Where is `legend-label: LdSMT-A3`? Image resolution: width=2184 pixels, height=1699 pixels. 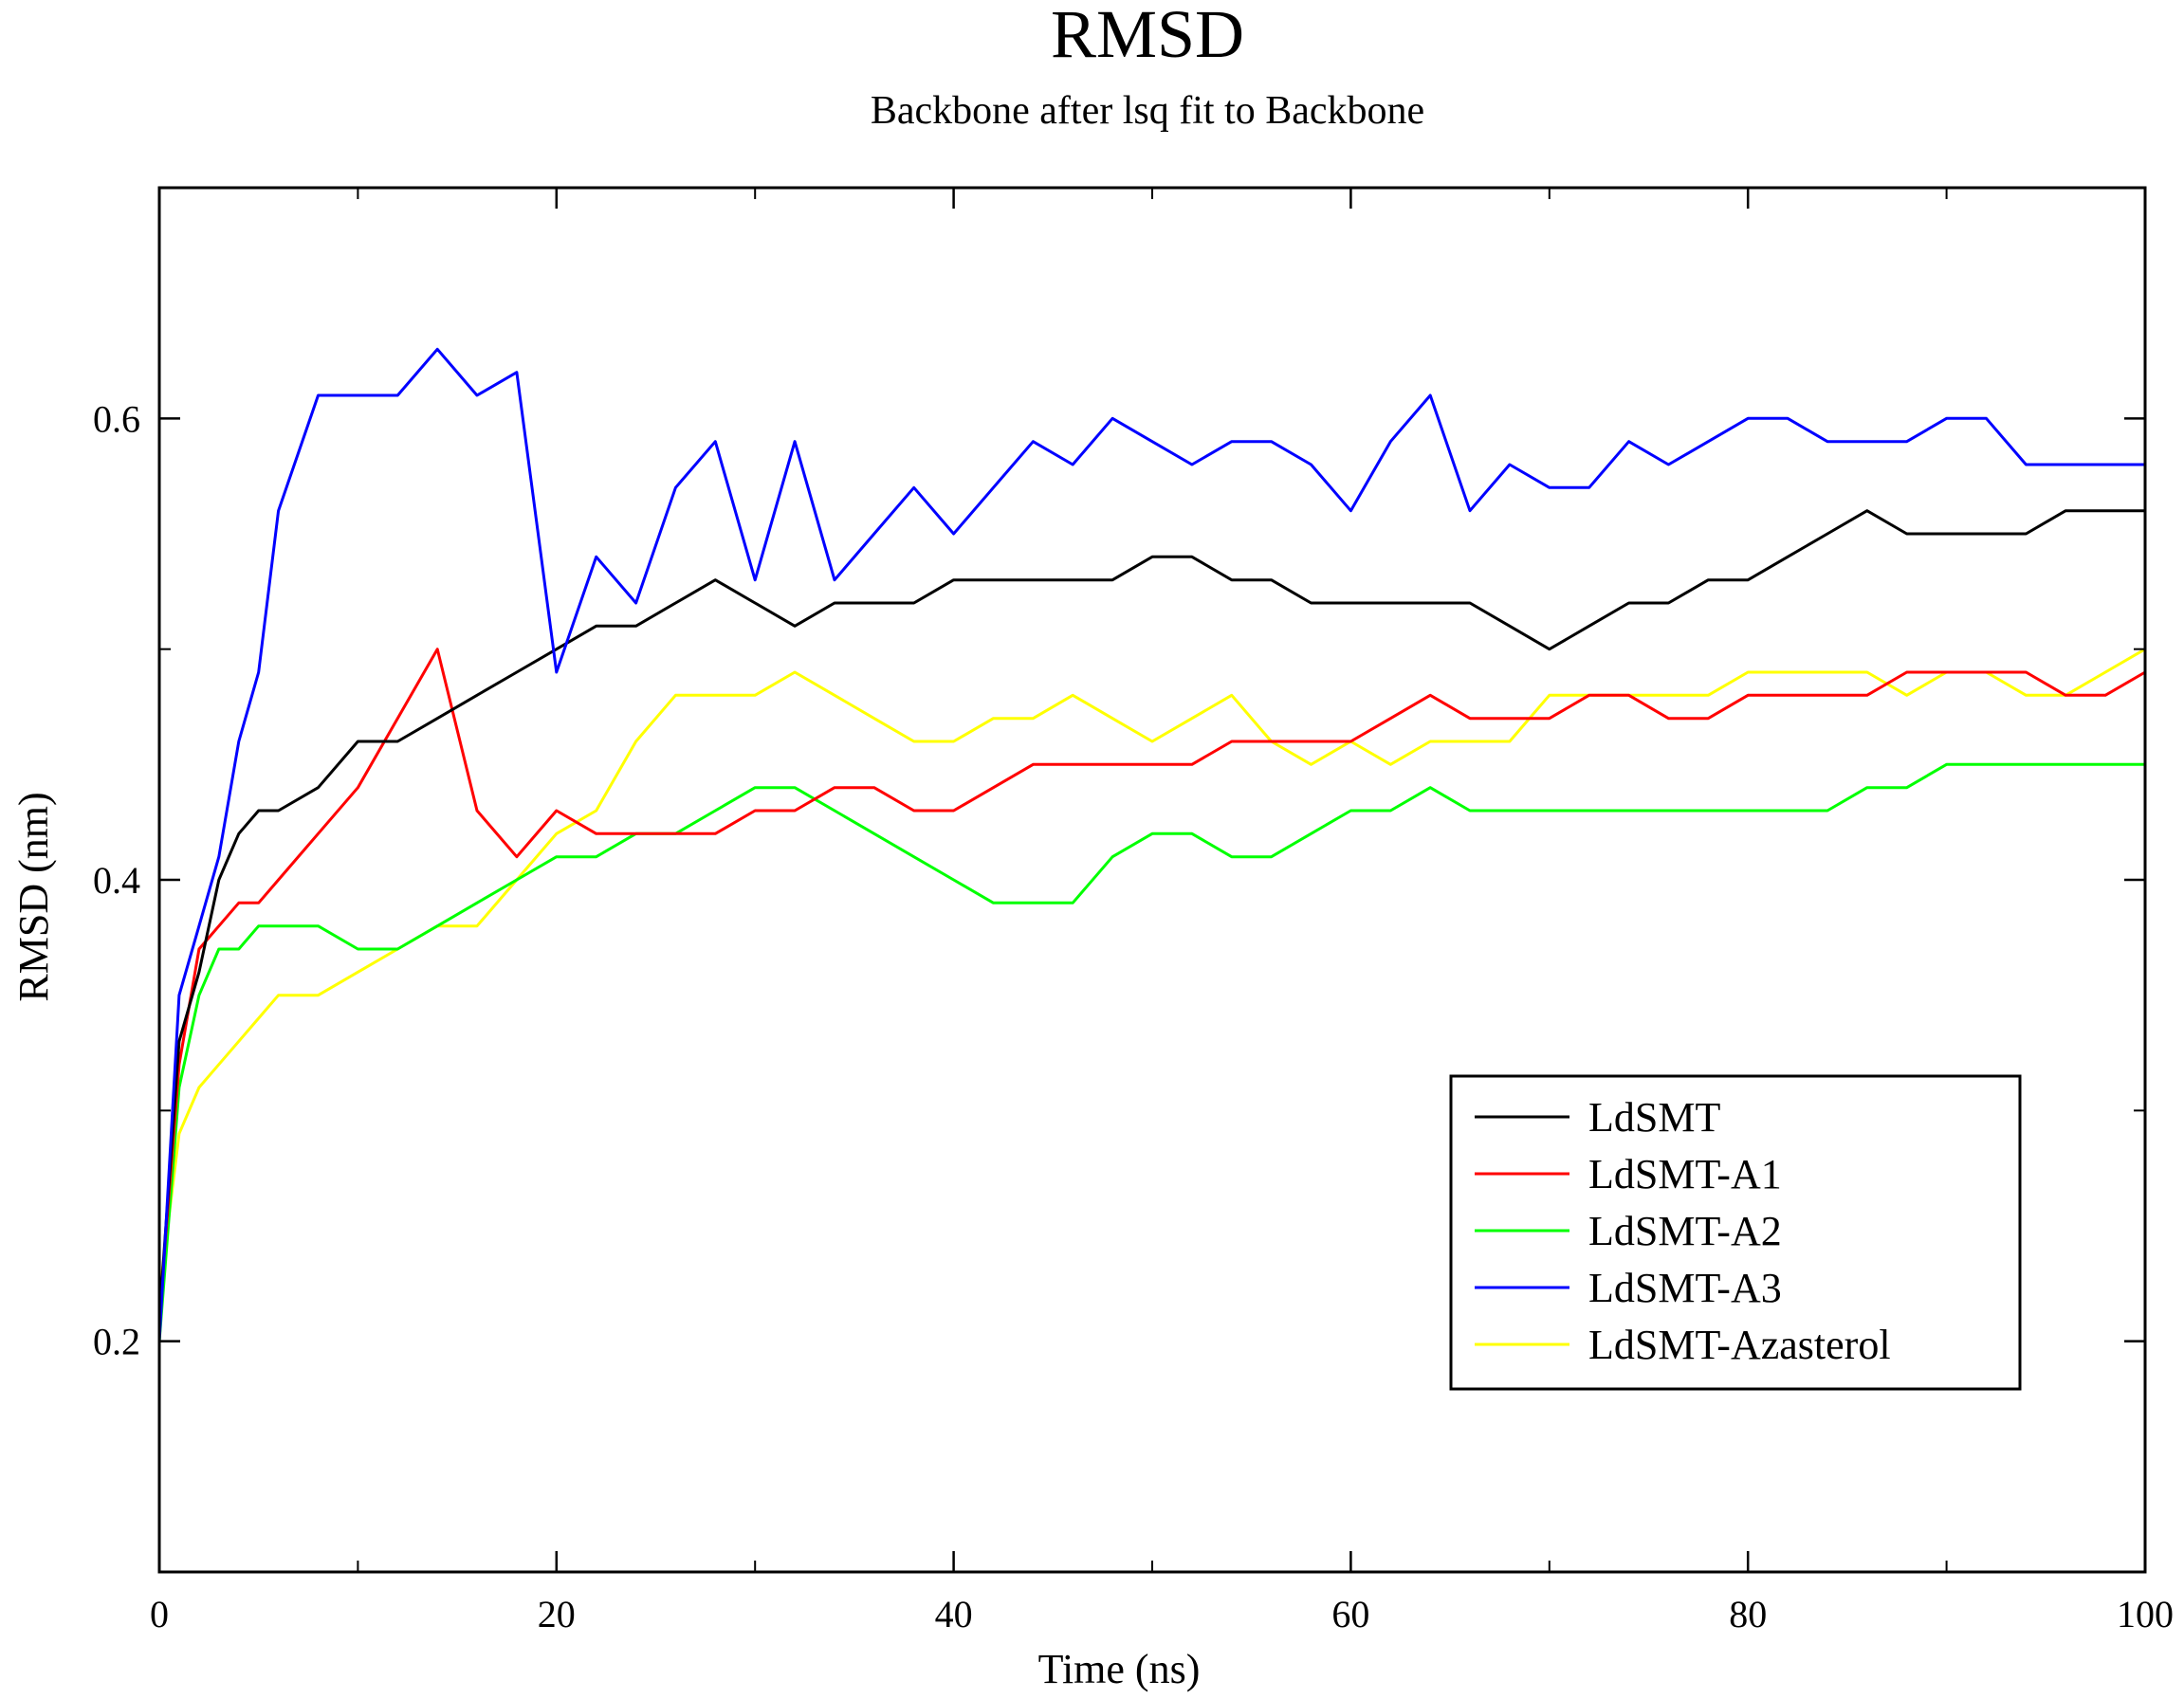 legend-label: LdSMT-A3 is located at coordinates (1685, 1288).